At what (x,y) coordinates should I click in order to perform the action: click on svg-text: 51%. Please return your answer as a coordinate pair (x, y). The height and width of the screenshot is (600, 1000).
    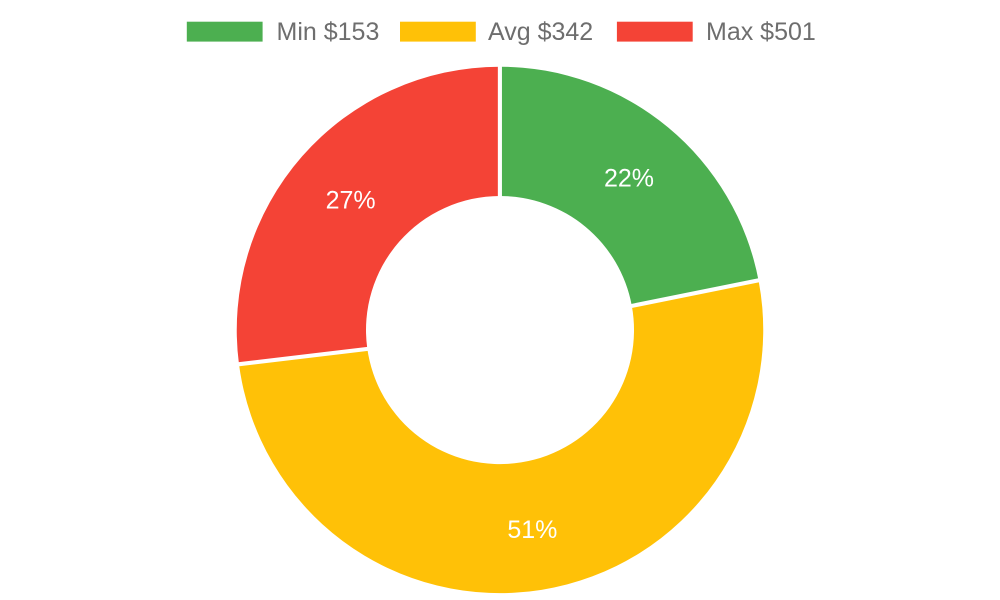
    Looking at the image, I should click on (532, 530).